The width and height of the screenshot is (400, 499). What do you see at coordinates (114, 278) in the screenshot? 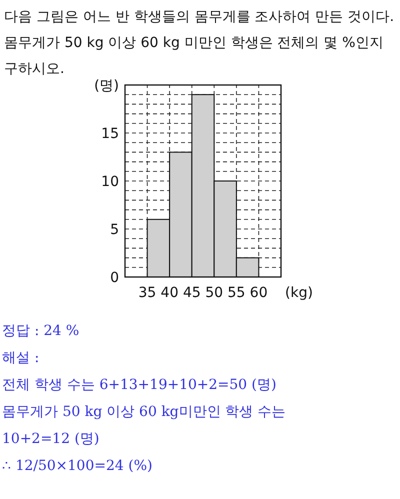
I see `y-tick-label: 0` at bounding box center [114, 278].